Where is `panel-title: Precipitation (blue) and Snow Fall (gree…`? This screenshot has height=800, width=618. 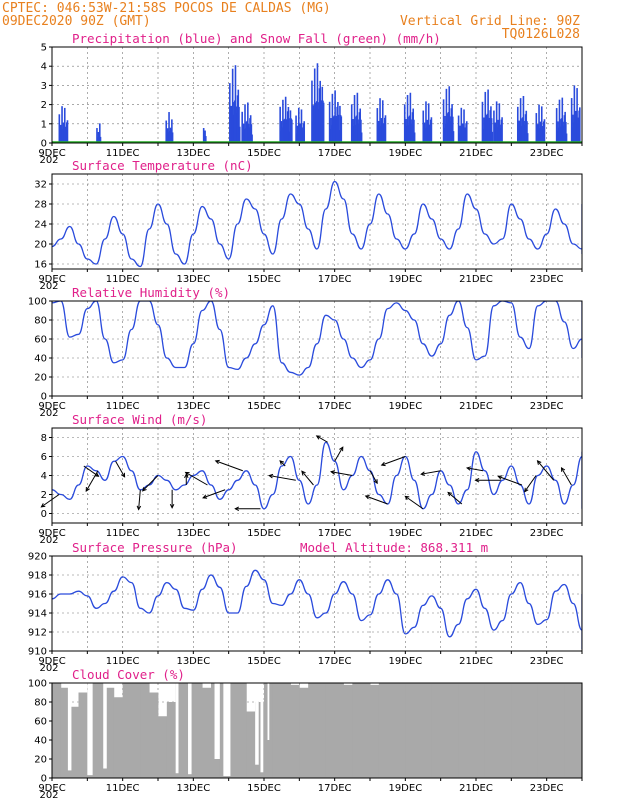 panel-title: Precipitation (blue) and Snow Fall (gree… is located at coordinates (256, 38).